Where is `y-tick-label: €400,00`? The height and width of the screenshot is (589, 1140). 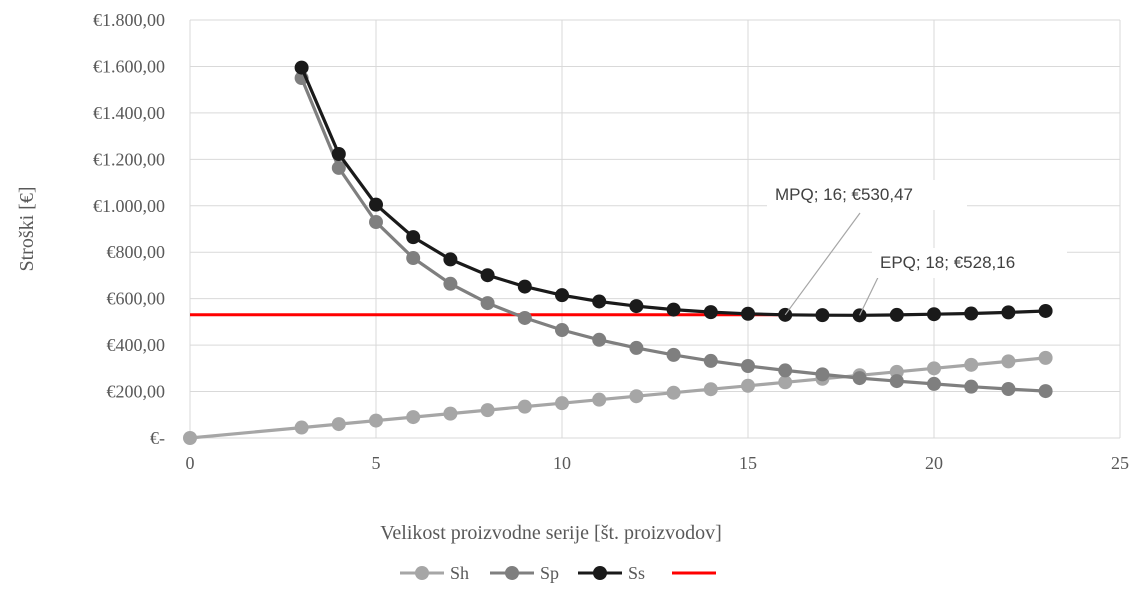 y-tick-label: €400,00 is located at coordinates (136, 345).